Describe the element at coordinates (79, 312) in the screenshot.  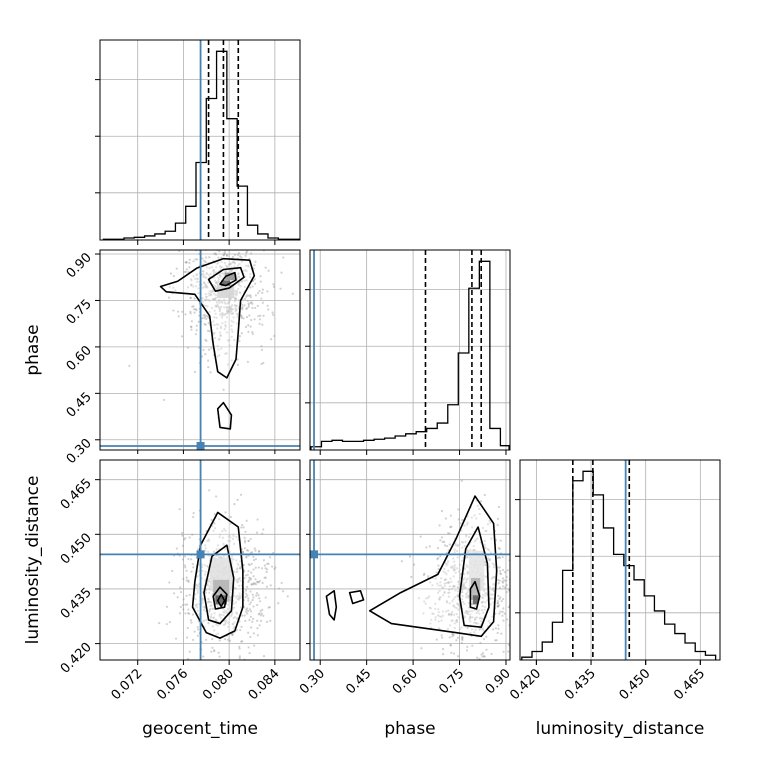
I see `y-tick-label-phase: 0.75` at that location.